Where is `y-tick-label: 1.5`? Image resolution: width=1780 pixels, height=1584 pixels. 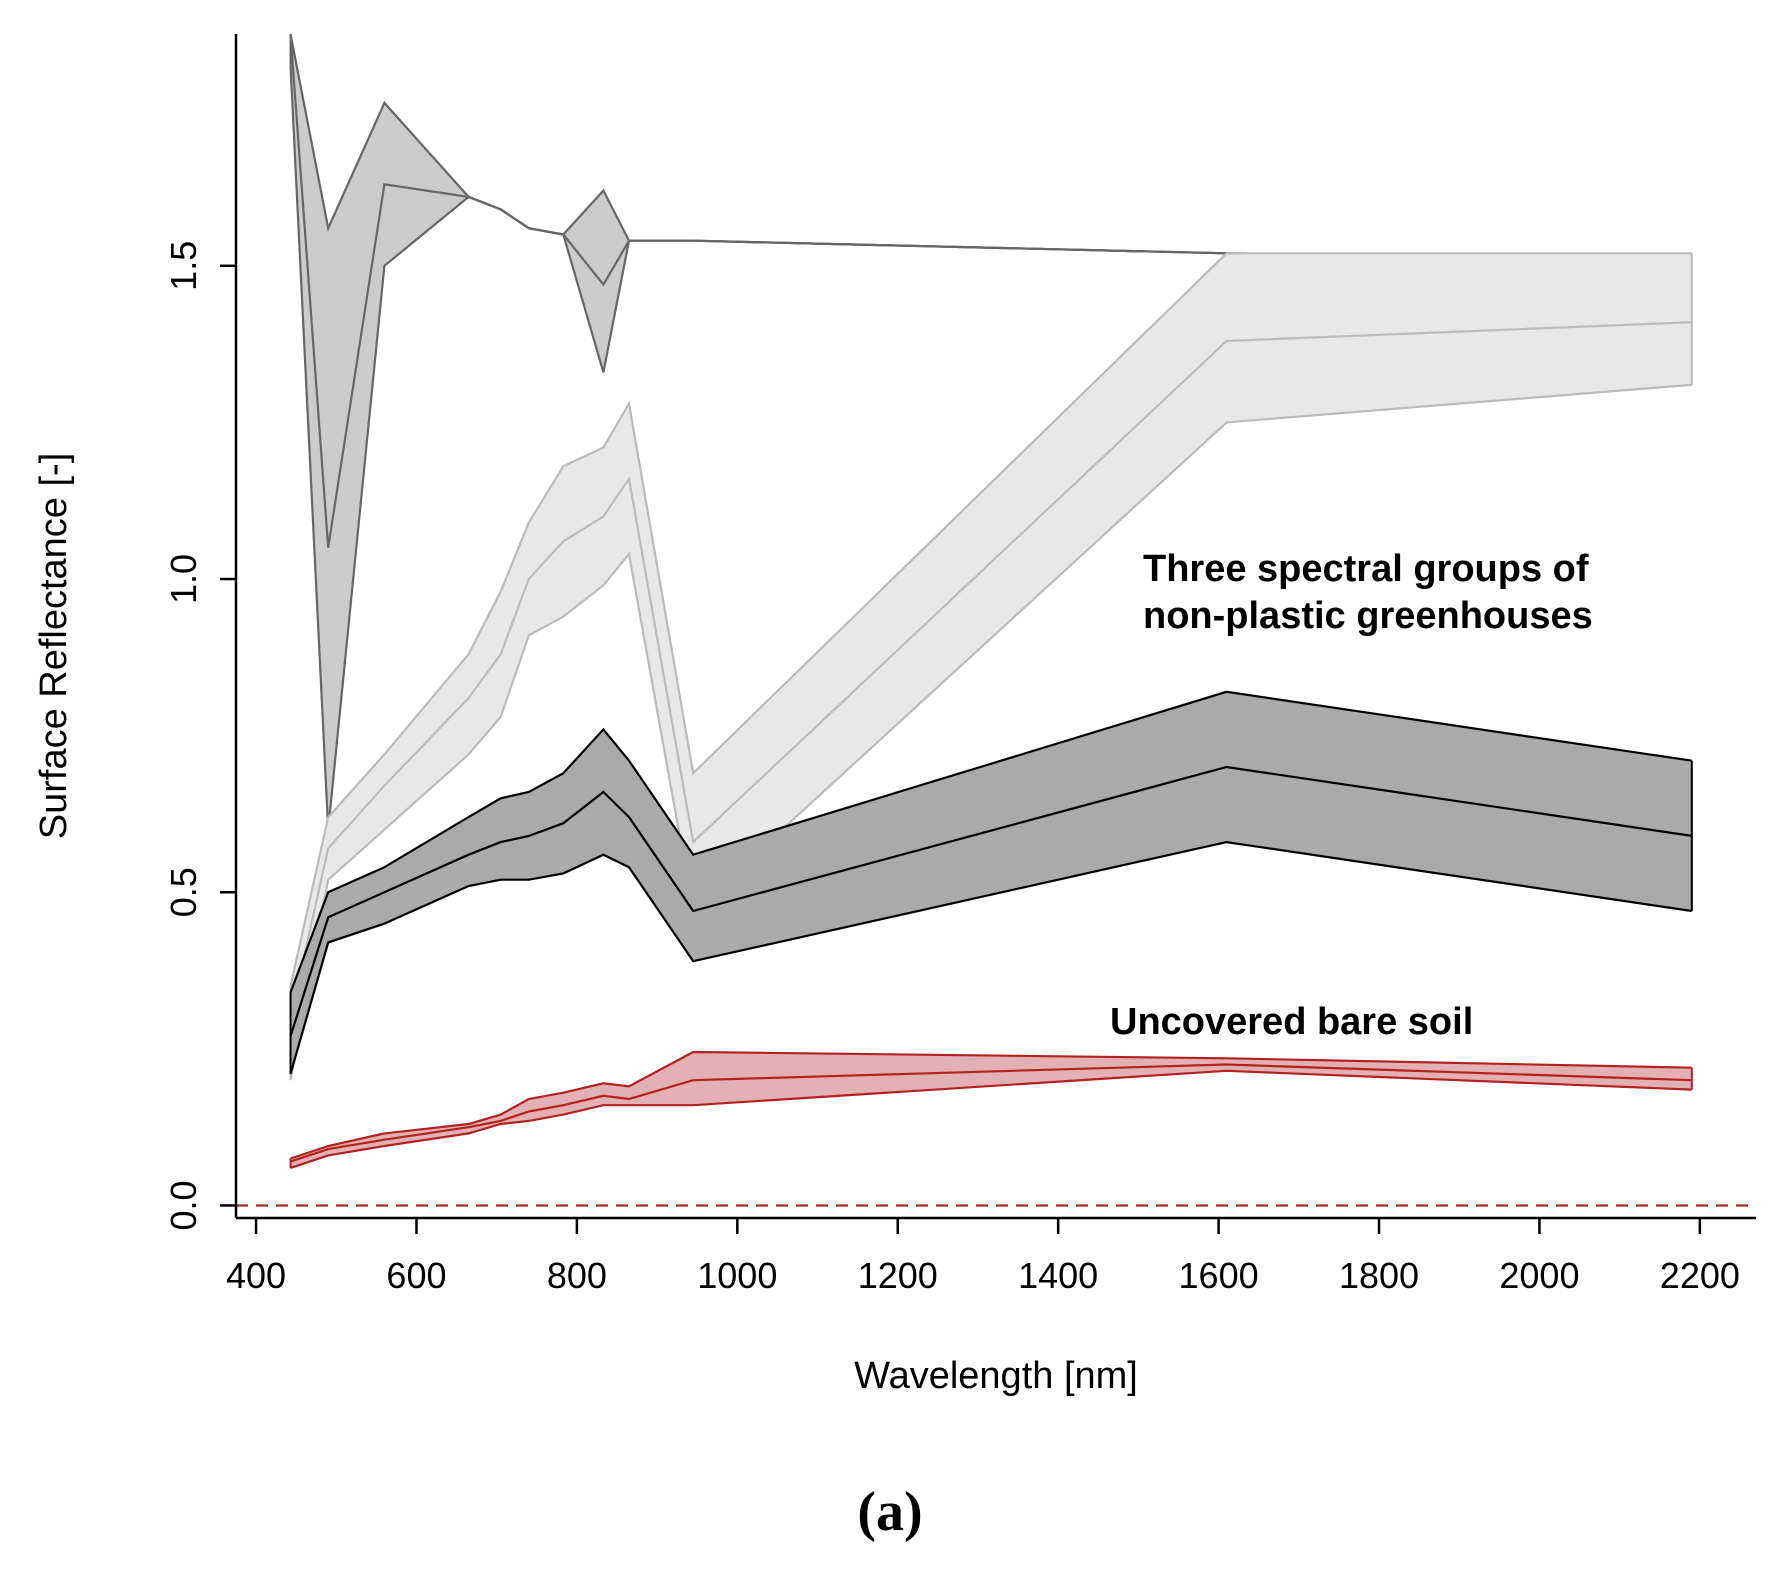
y-tick-label: 1.5 is located at coordinates (183, 266).